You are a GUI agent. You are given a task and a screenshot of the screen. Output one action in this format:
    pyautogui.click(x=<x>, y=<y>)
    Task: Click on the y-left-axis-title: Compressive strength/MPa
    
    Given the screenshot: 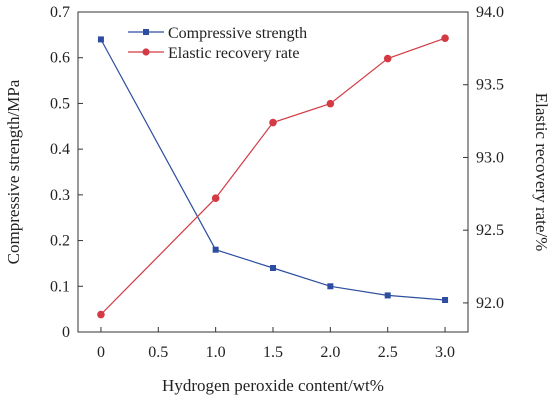 What is the action you would take?
    pyautogui.click(x=13, y=171)
    